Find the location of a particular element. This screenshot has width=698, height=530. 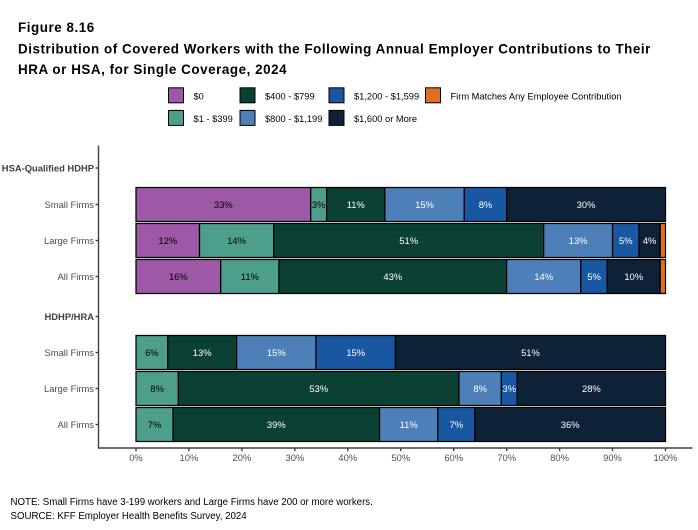

svg-text: $1,200 - $1,599 is located at coordinates (386, 96).